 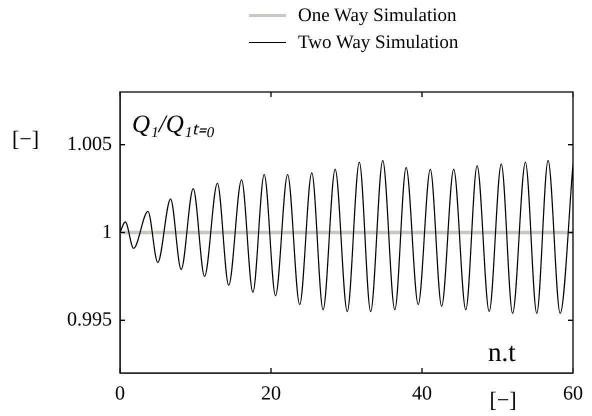 What do you see at coordinates (174, 124) in the screenshot?
I see `y-axis-title: Q₁/Q₁ₜ₌₀` at bounding box center [174, 124].